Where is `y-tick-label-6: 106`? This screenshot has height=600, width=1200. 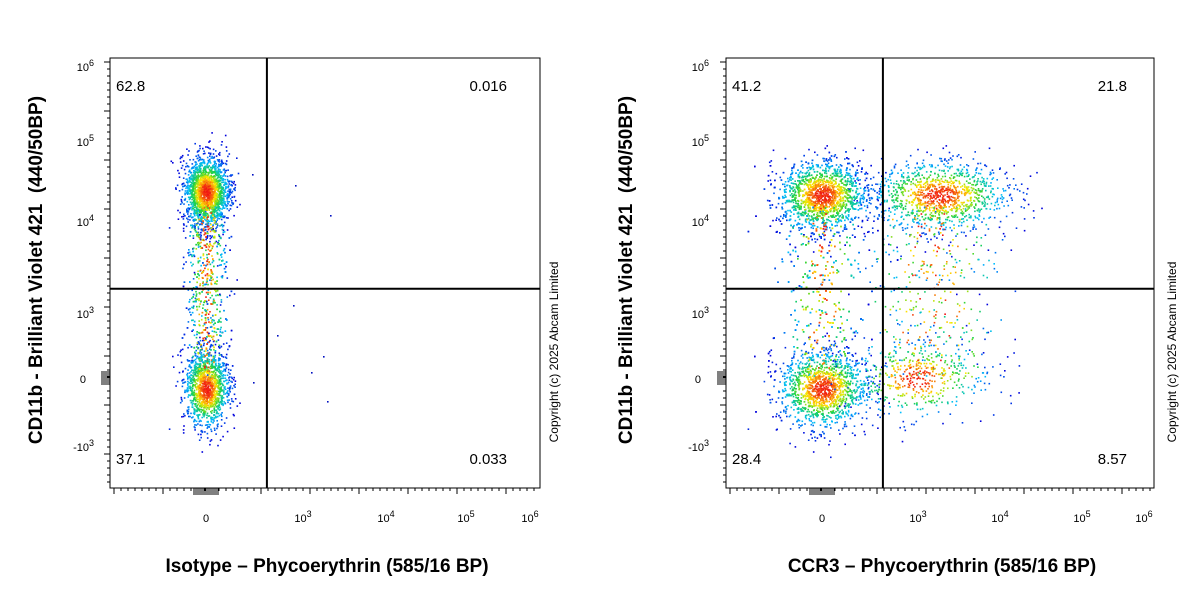
y-tick-label-6: 106 is located at coordinates (85, 66).